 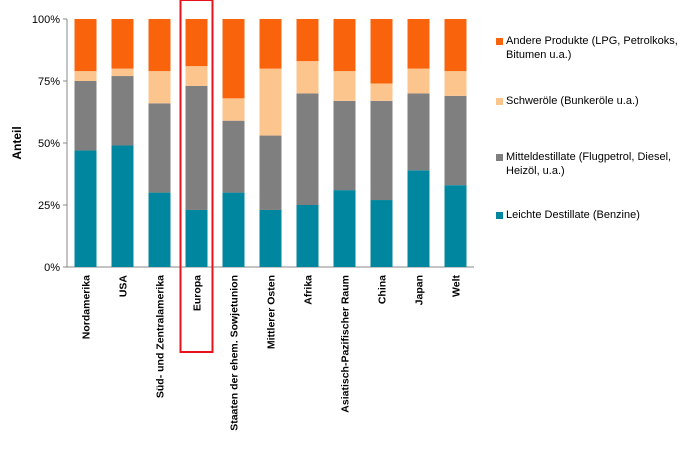 What do you see at coordinates (49, 82) in the screenshot?
I see `y-tick-label: 75%` at bounding box center [49, 82].